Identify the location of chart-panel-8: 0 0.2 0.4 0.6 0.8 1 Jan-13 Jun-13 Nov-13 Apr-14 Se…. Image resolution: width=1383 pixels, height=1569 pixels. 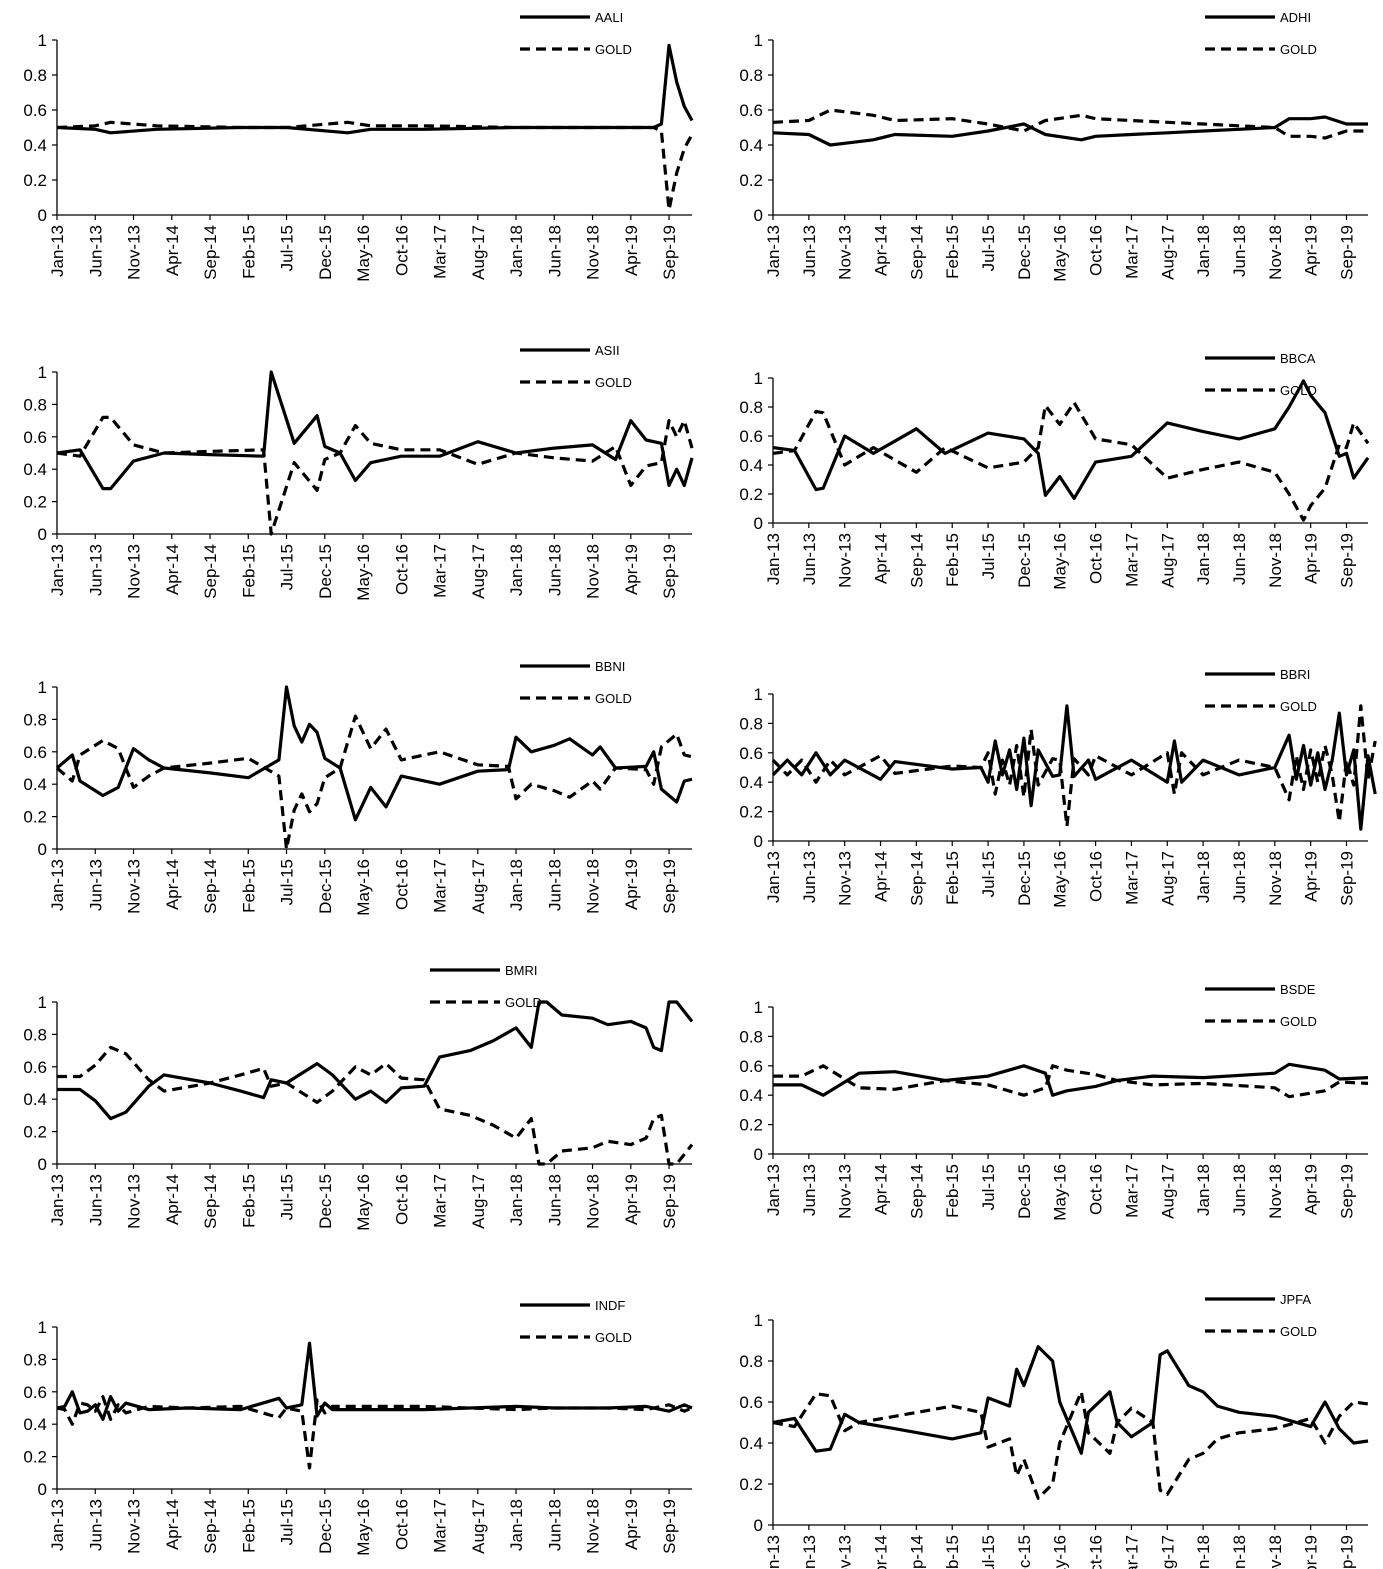
(1054, 1101).